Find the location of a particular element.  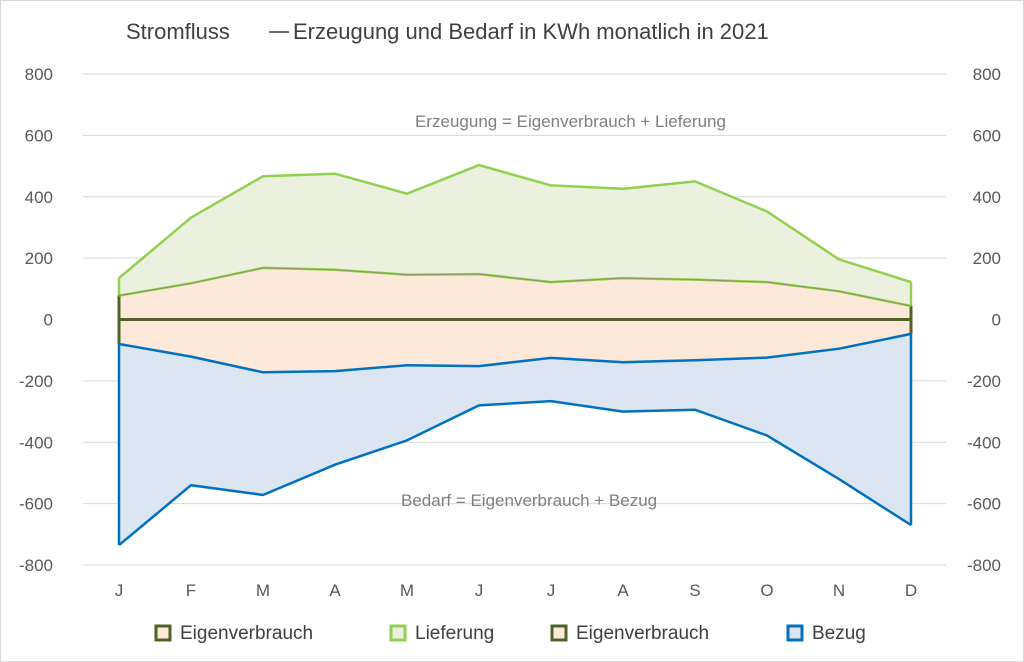

y-tick-label-left: -800 is located at coordinates (36, 565).